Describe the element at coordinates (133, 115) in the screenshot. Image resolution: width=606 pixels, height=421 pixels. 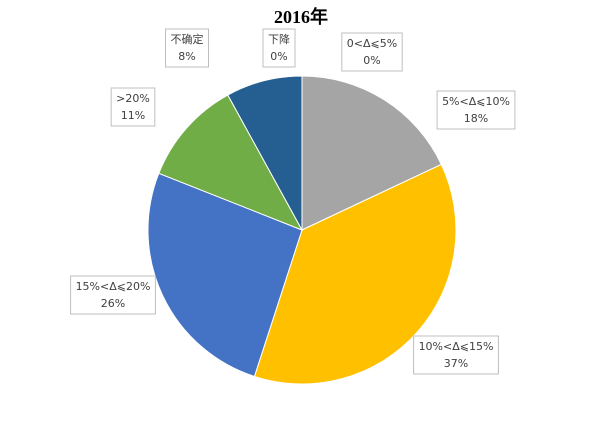
I see `slice-value-label: 11%` at that location.